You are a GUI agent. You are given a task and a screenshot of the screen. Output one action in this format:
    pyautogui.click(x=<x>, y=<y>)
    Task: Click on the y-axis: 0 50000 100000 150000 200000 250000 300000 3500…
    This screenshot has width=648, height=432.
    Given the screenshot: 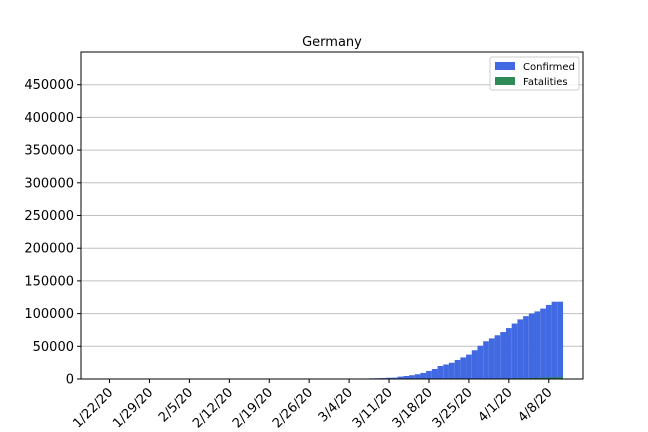 What is the action you would take?
    pyautogui.click(x=52, y=233)
    